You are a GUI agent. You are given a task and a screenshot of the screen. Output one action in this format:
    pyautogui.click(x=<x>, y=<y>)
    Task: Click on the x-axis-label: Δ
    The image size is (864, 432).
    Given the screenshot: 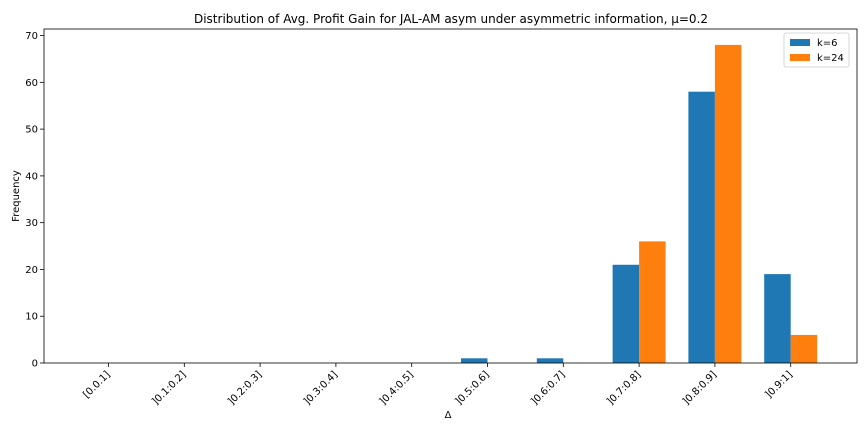 What is the action you would take?
    pyautogui.click(x=448, y=415)
    